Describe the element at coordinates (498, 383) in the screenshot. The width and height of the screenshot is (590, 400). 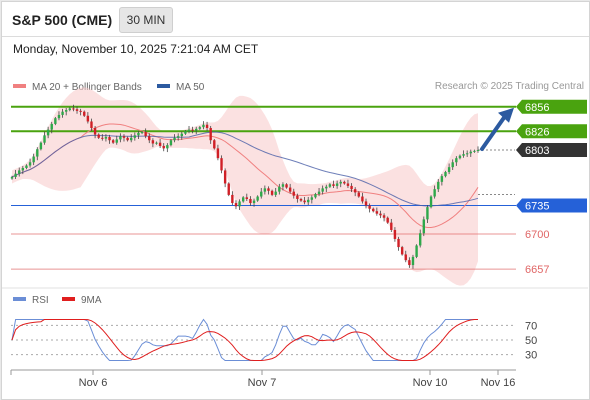
I see `time-tick-label: Nov 16` at that location.